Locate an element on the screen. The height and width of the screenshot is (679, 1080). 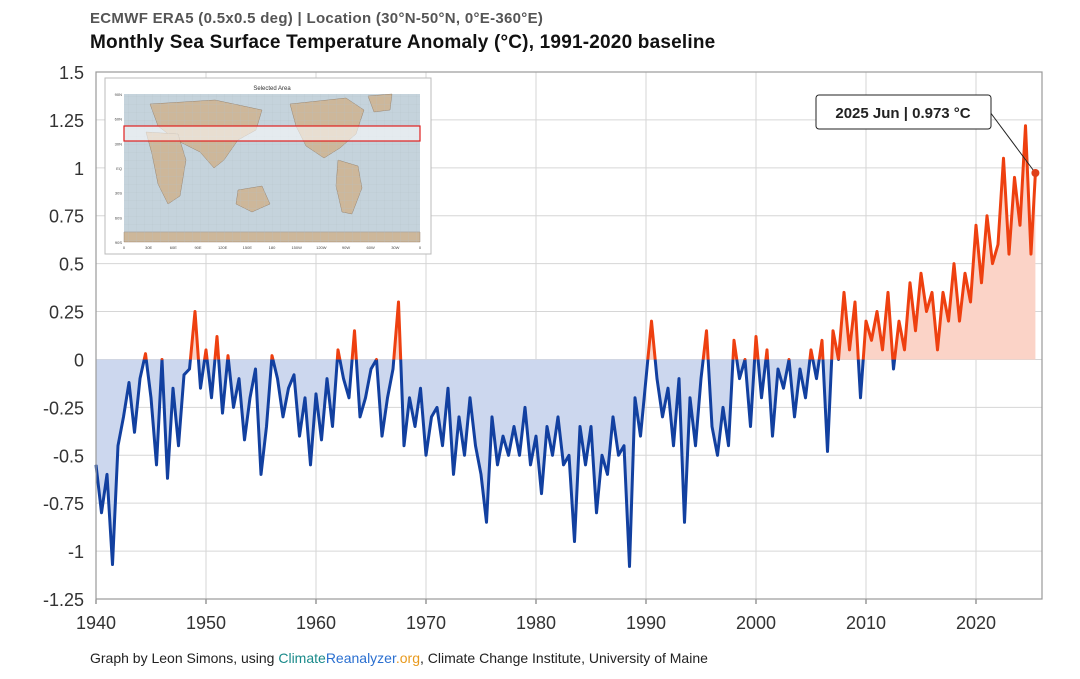
inset-lon-label: 120W is located at coordinates (321, 247).